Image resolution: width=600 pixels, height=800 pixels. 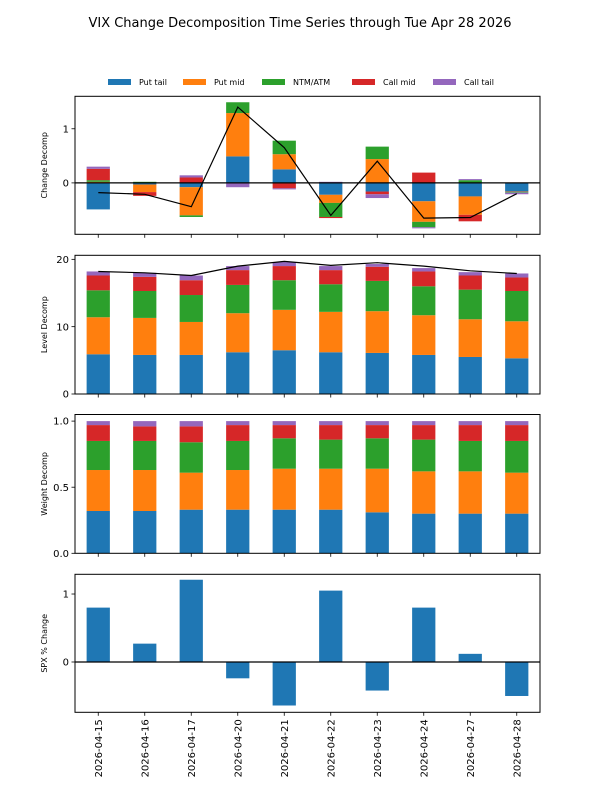 I want to click on x-tick-label: 2026-04-16, so click(x=145, y=748).